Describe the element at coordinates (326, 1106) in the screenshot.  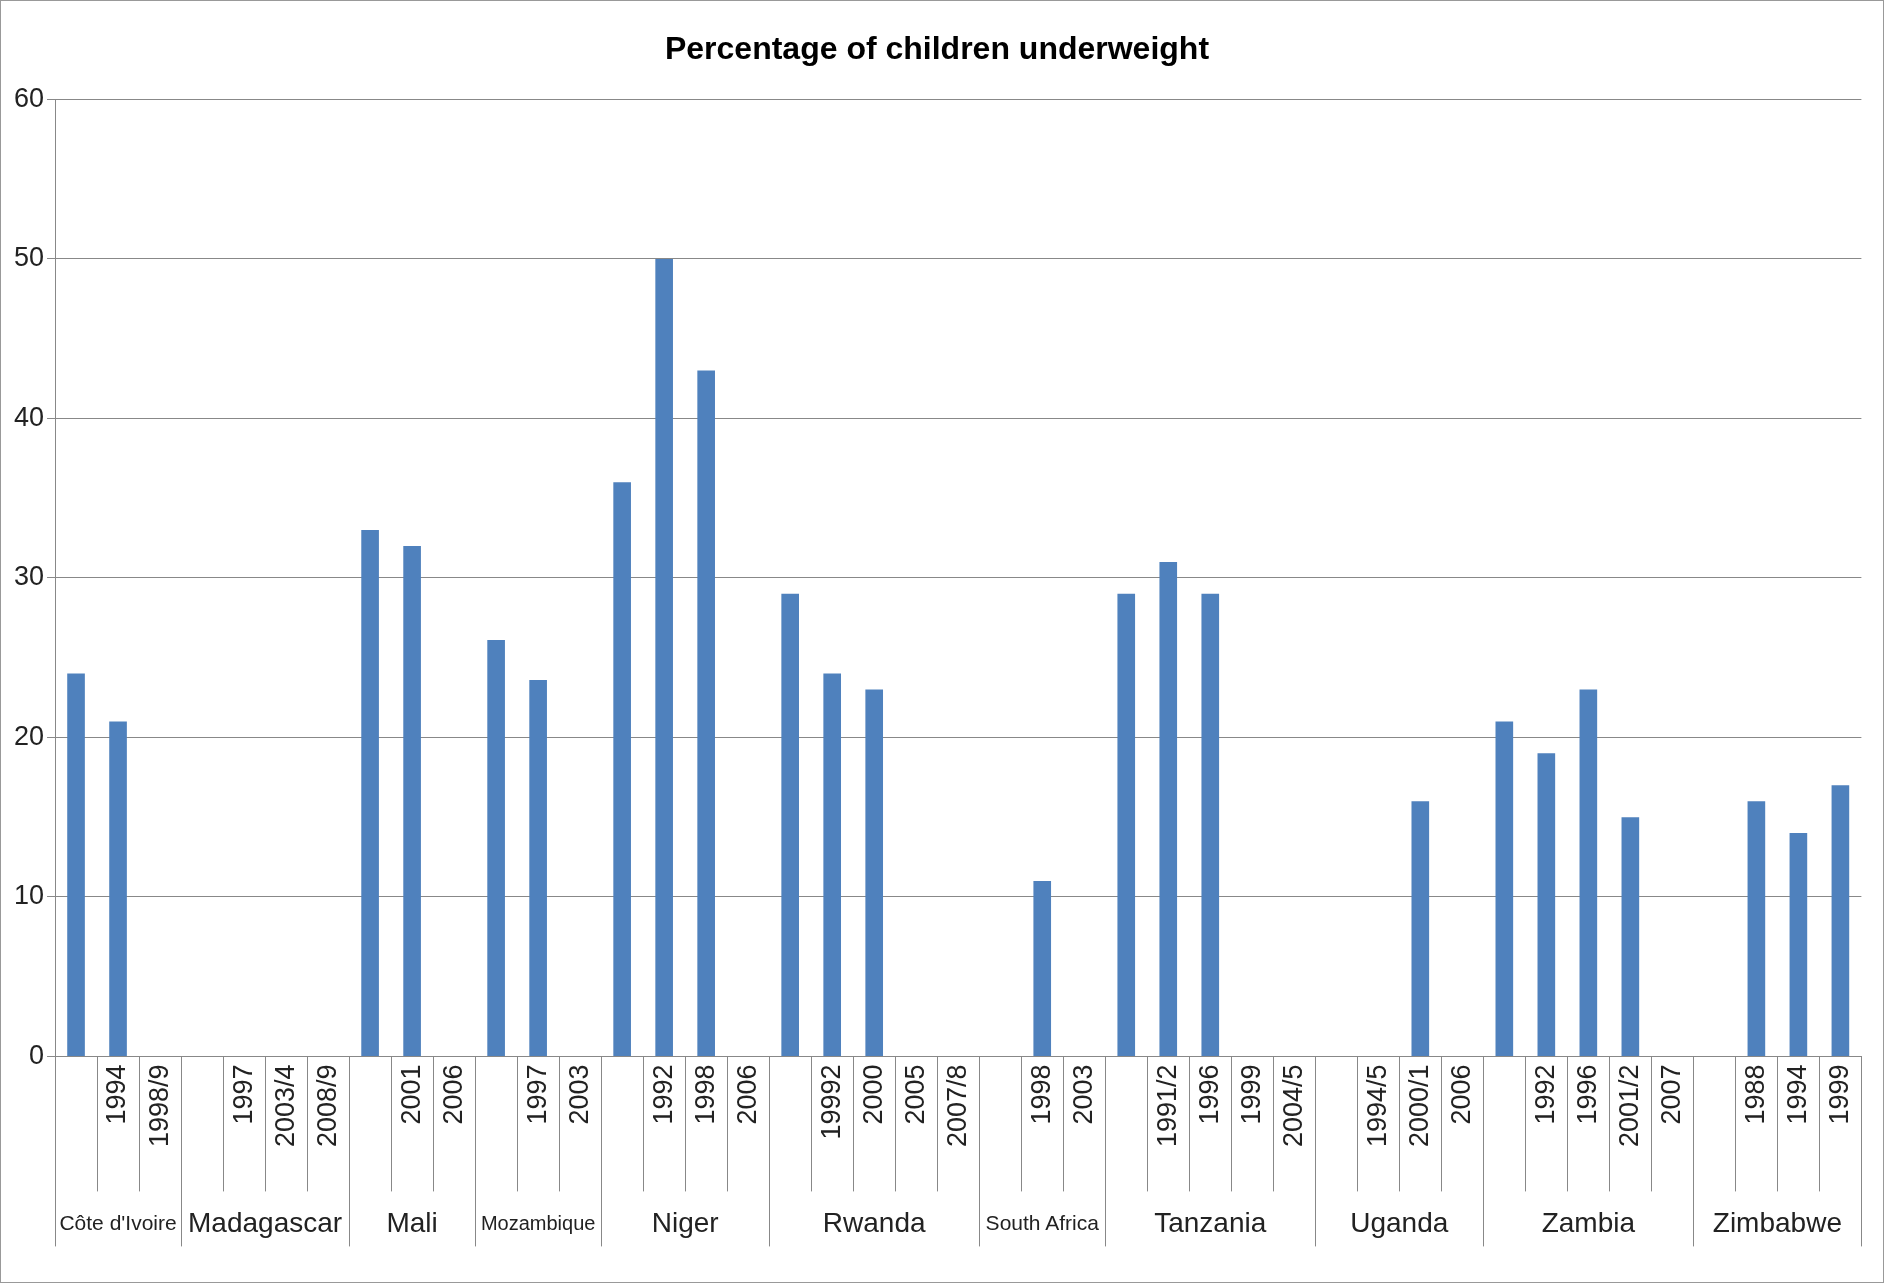
I see `x-tick-label: 2008/9` at that location.